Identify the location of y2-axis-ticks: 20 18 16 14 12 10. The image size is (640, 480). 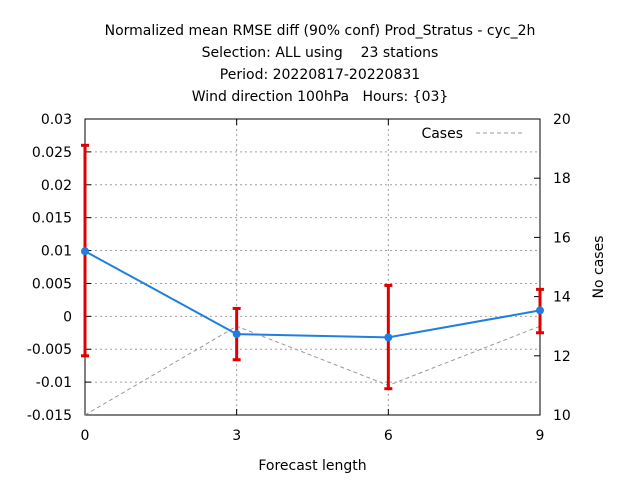
(552, 268).